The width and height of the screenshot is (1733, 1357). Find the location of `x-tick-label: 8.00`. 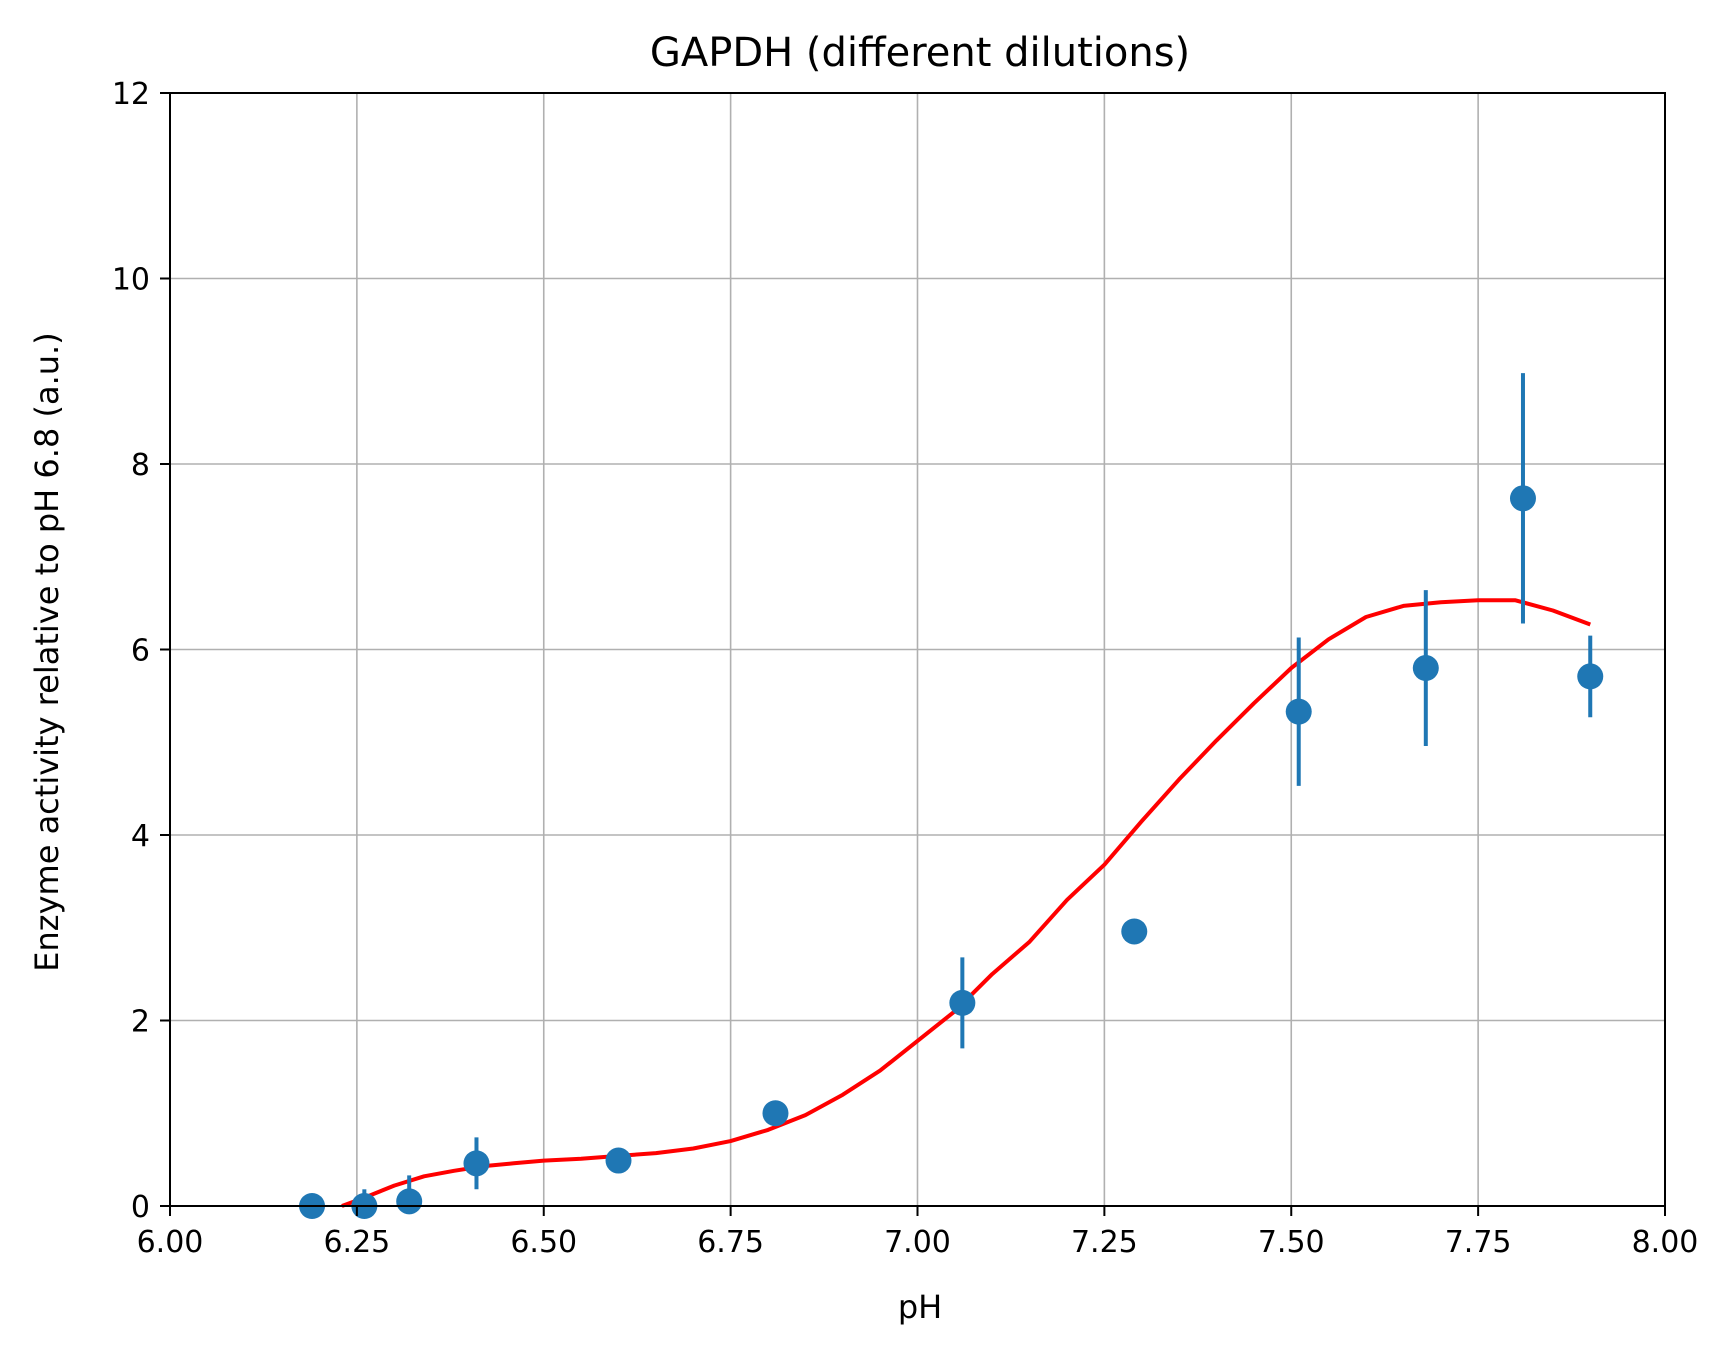

x-tick-label: 8.00 is located at coordinates (1665, 1242).